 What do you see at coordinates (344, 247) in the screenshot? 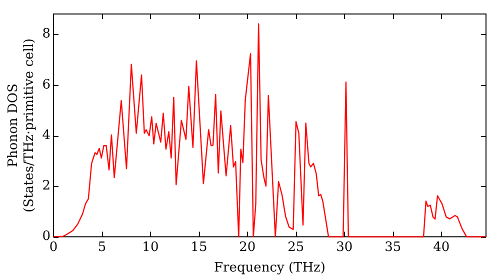
I see `x-tick-label: 30` at bounding box center [344, 247].